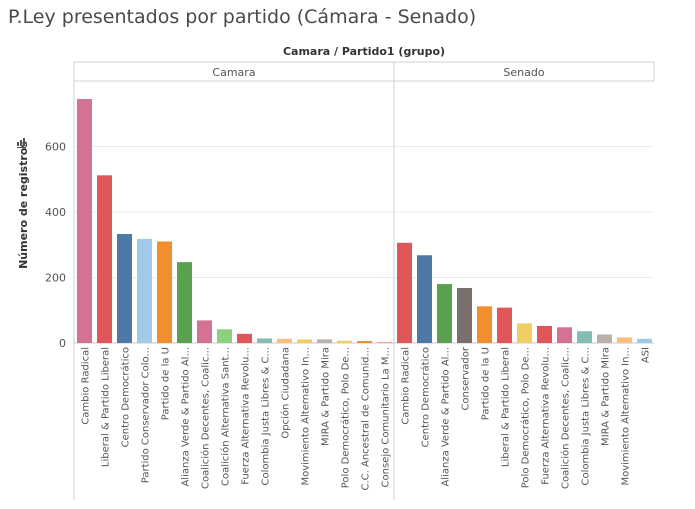 The image size is (695, 509). Describe the element at coordinates (364, 51) in the screenshot. I see `column-header: Camara / Partido1 (grupo)` at that location.